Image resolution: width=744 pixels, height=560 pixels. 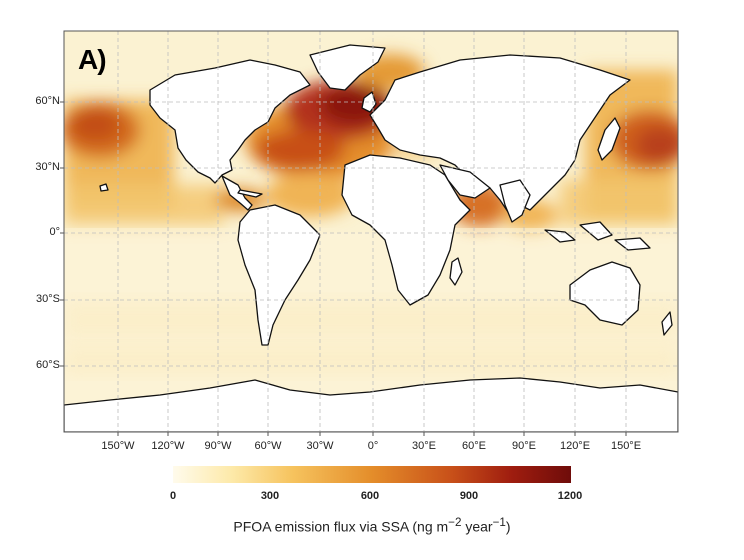 I want to click on colorbar-tick-1200: 1200, so click(x=570, y=496).